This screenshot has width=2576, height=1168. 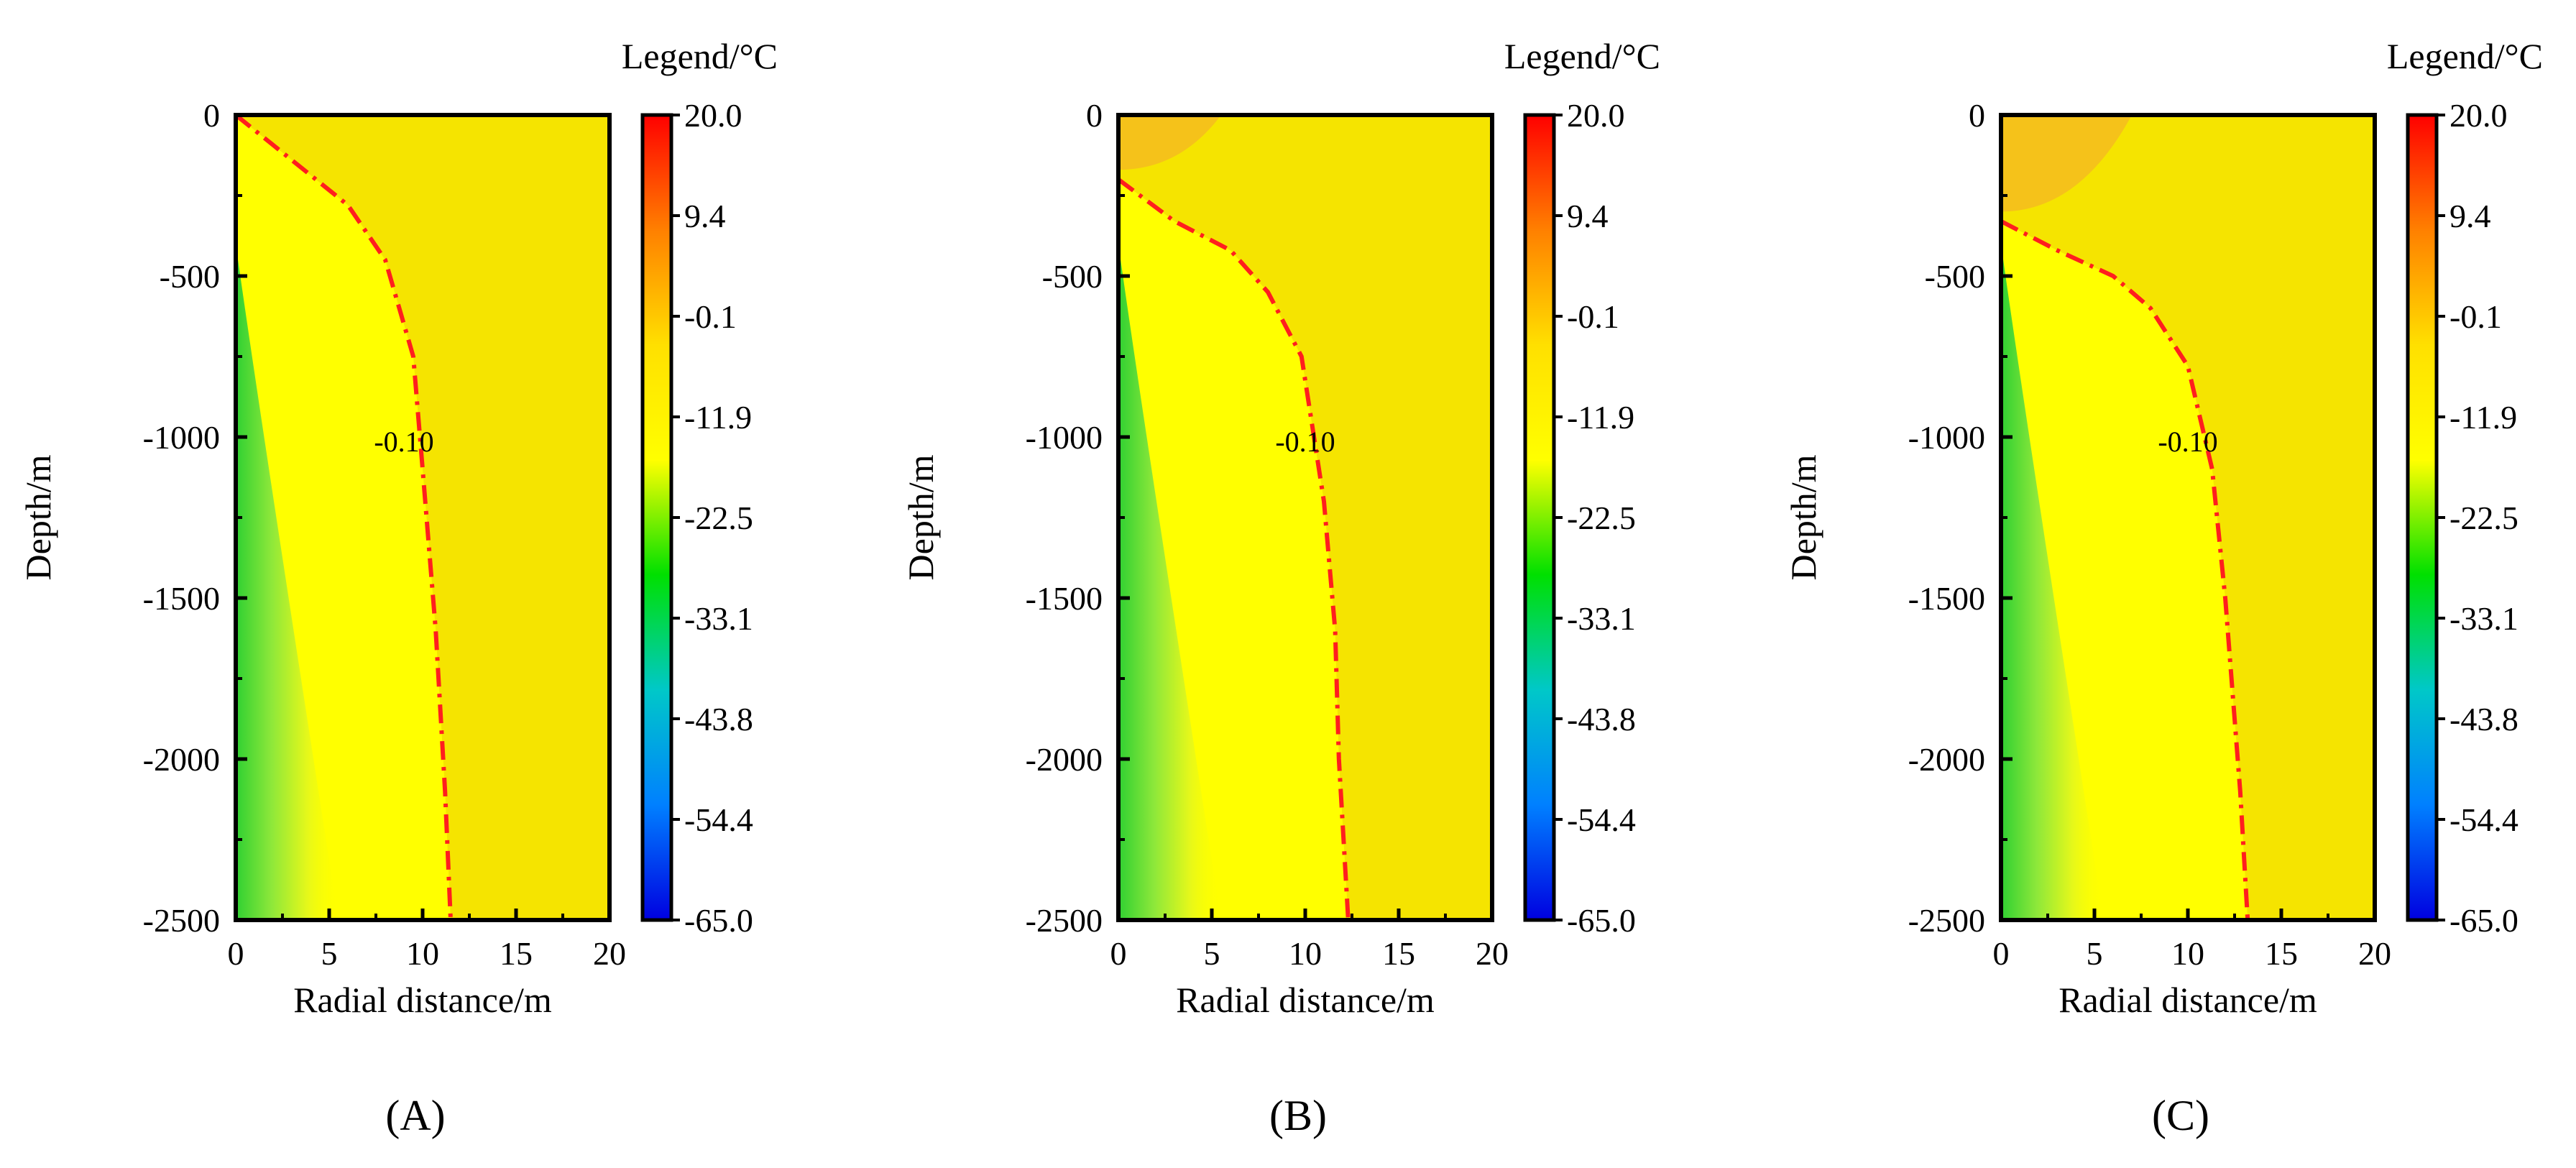 What do you see at coordinates (415, 1115) in the screenshot?
I see `panel-label: (A)` at bounding box center [415, 1115].